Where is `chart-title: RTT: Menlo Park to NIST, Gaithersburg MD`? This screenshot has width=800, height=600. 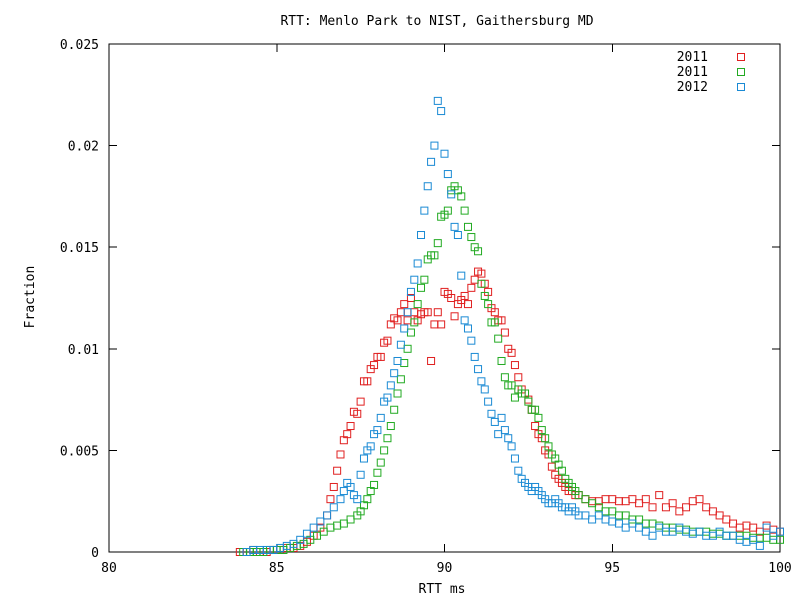
chart-title: RTT: Menlo Park to NIST, Gaithersburg MD is located at coordinates (436, 21).